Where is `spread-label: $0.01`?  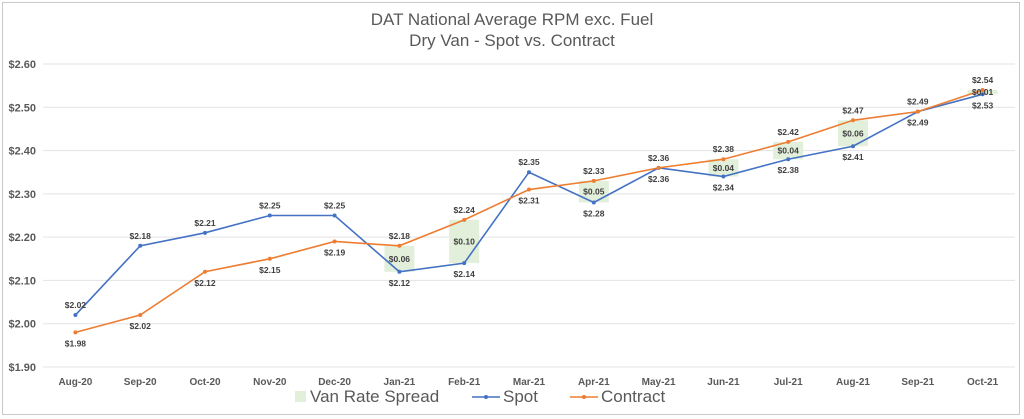
spread-label: $0.01 is located at coordinates (983, 92).